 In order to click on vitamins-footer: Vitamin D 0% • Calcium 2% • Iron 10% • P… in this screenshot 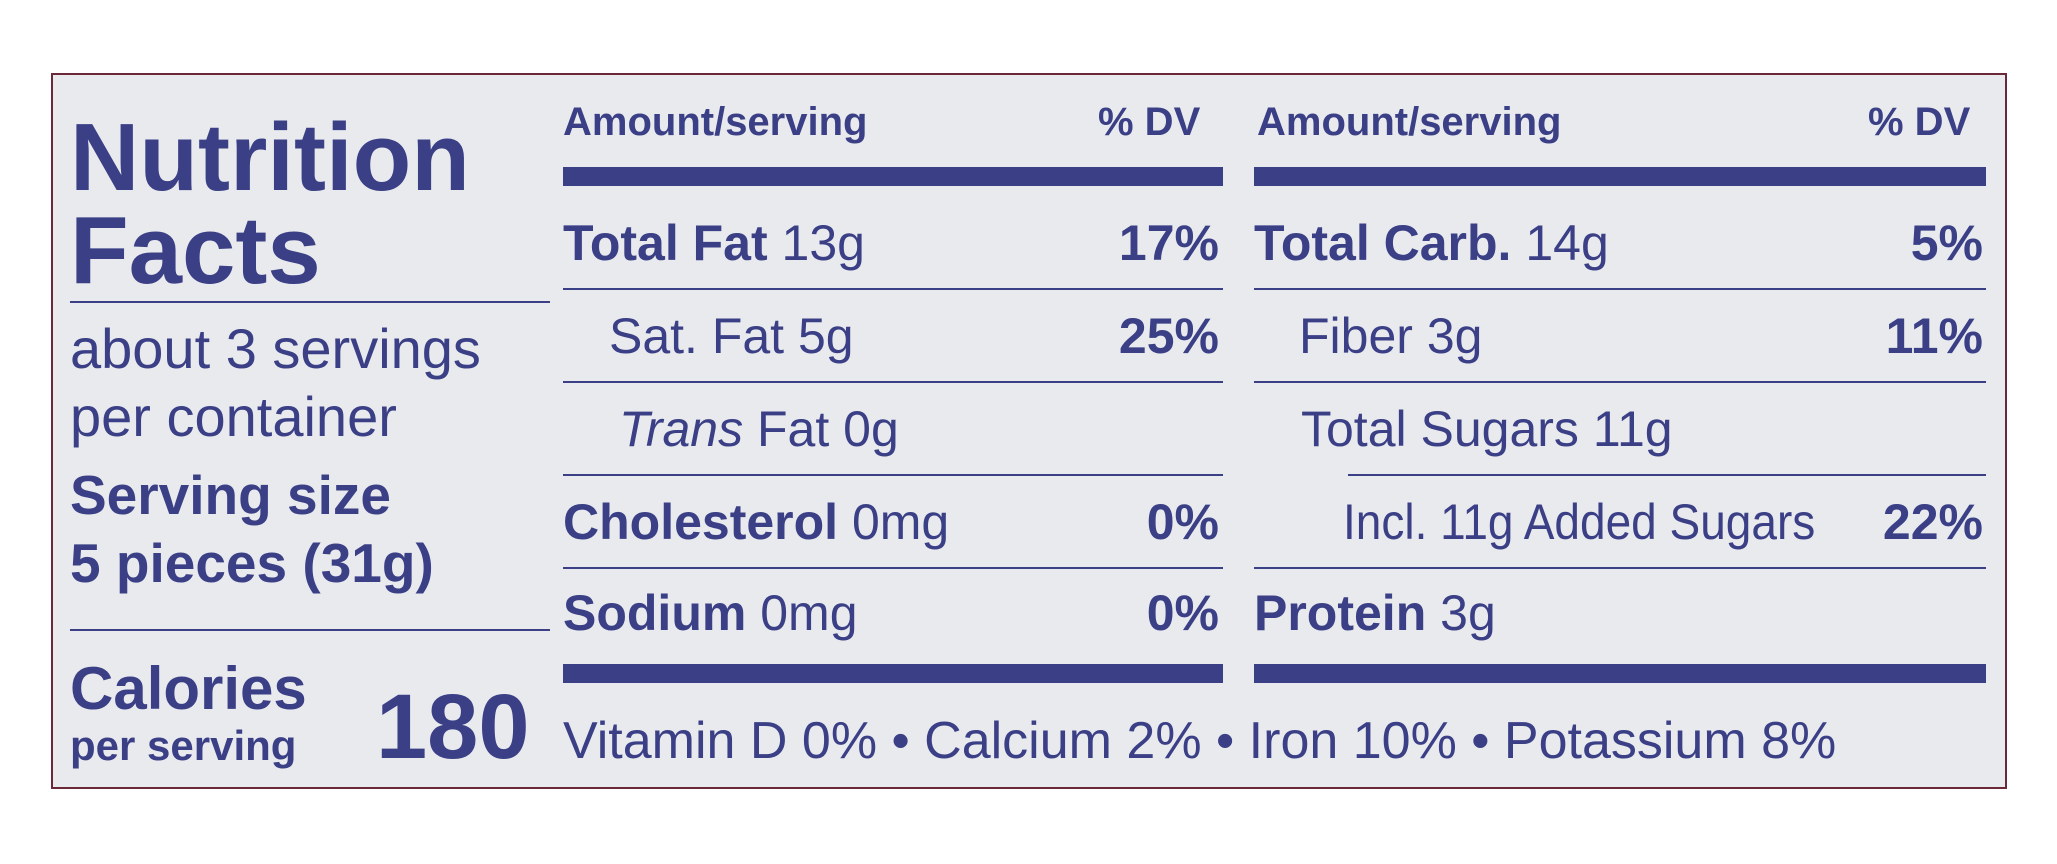, I will do `click(1200, 741)`.